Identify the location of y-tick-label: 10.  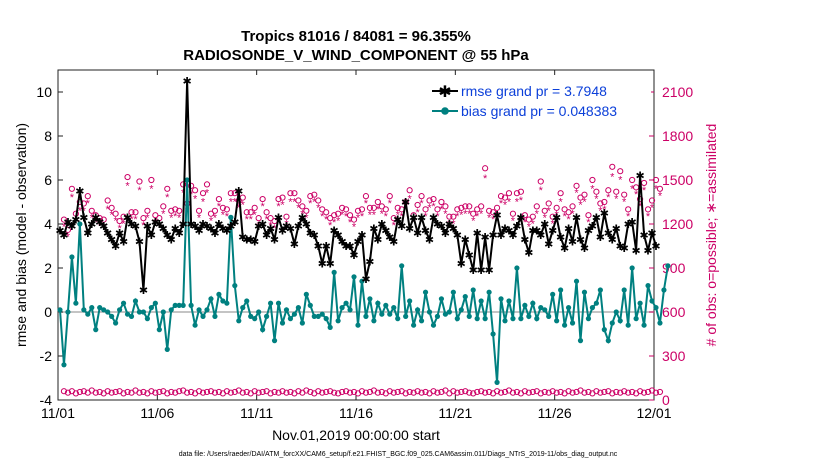
(44, 92).